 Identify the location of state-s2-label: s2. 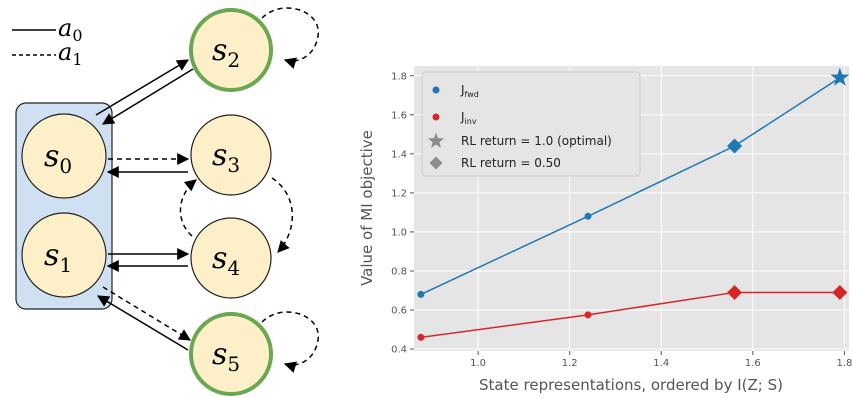
(226, 52).